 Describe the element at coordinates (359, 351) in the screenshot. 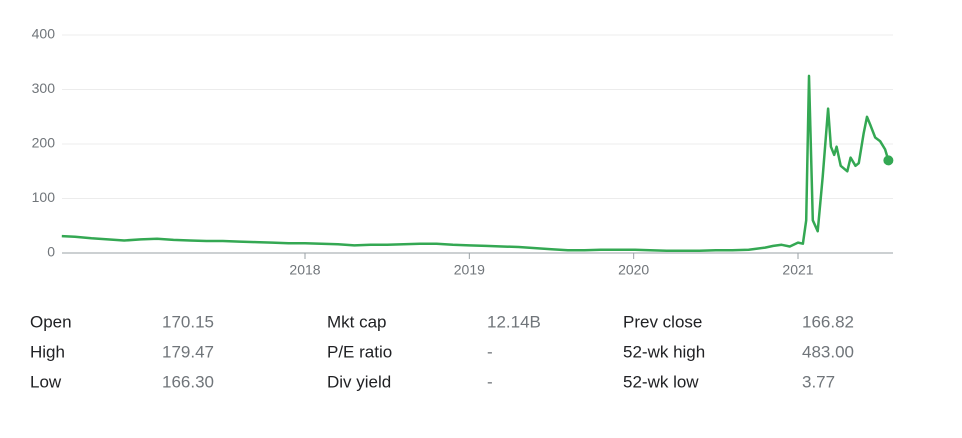

I see `stat-label: P/E ratio` at that location.